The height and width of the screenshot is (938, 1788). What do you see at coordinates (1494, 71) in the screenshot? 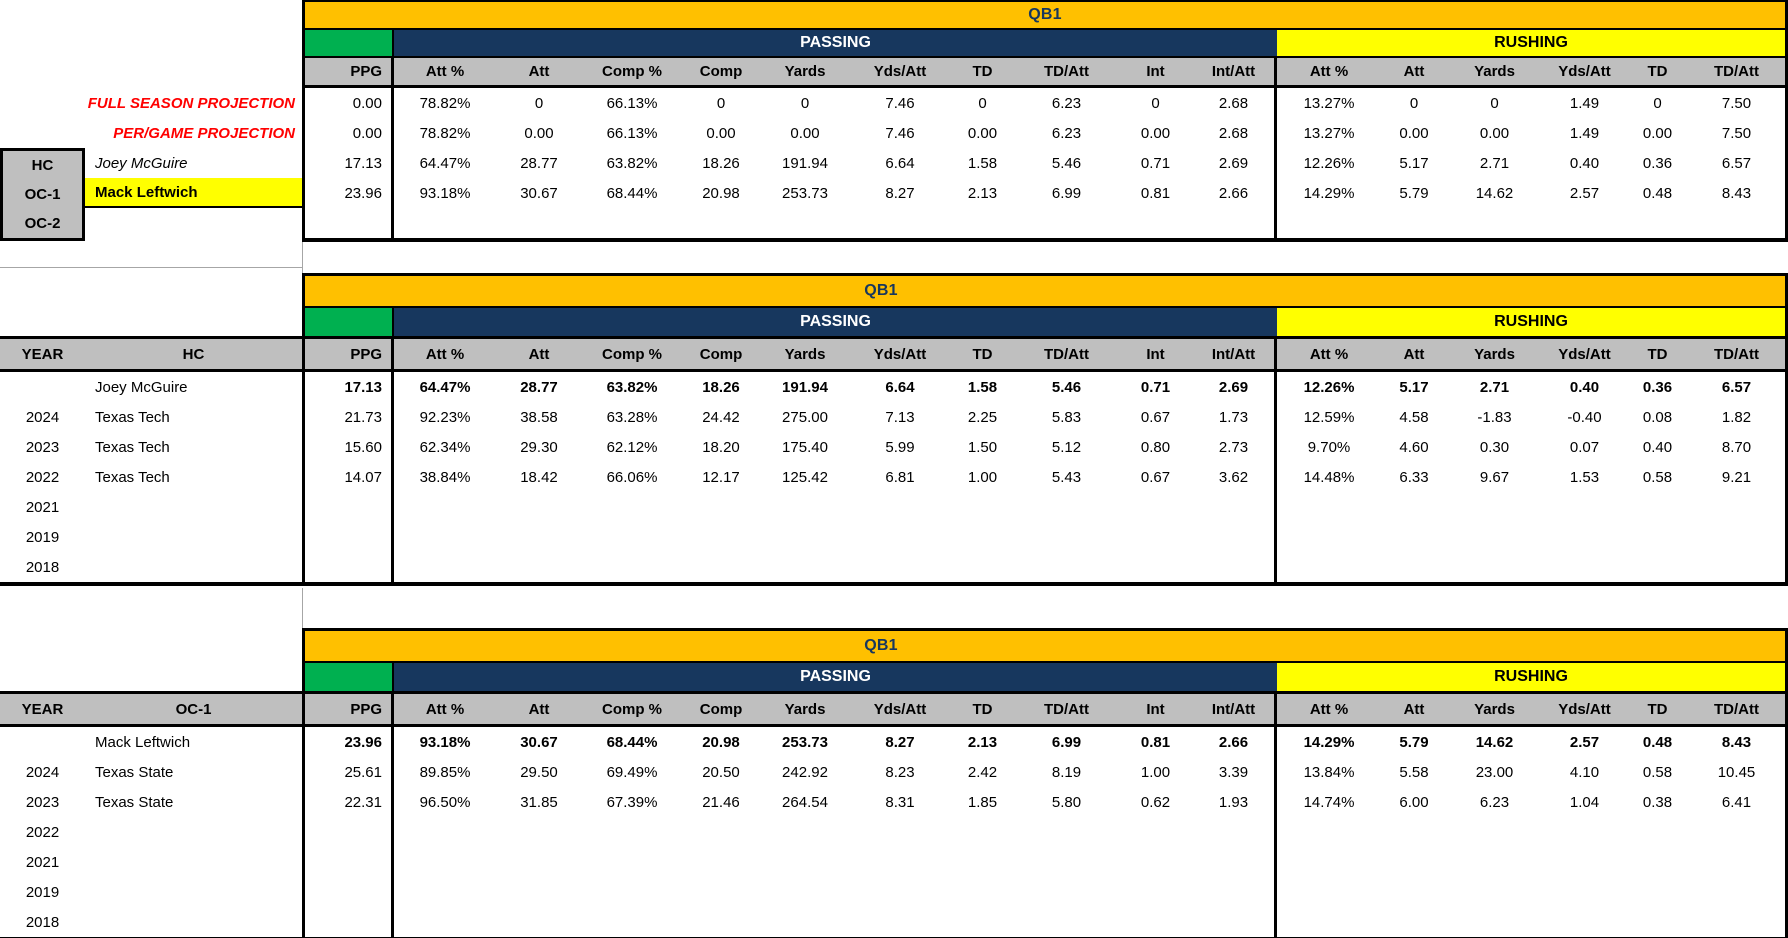
I see `column-header: Yards` at bounding box center [1494, 71].